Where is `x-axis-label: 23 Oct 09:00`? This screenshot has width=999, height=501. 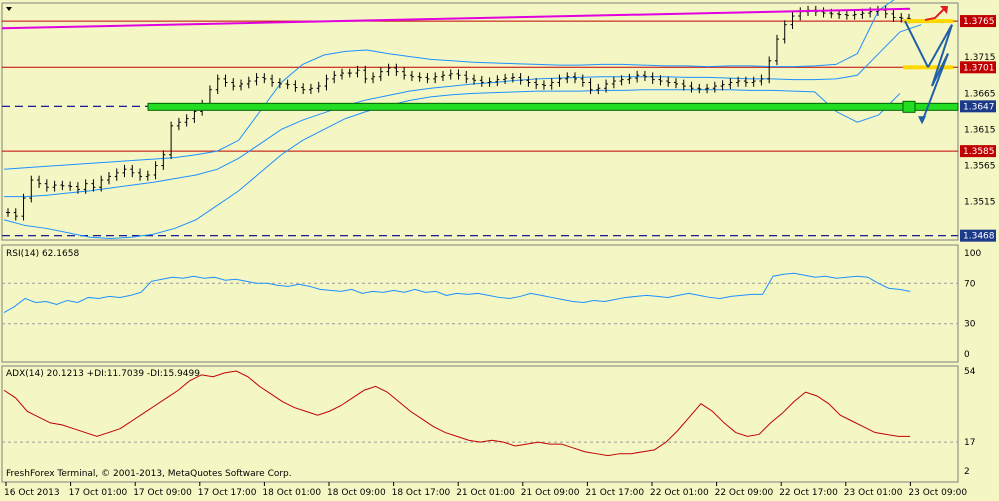 x-axis-label: 23 Oct 09:00 is located at coordinates (937, 493).